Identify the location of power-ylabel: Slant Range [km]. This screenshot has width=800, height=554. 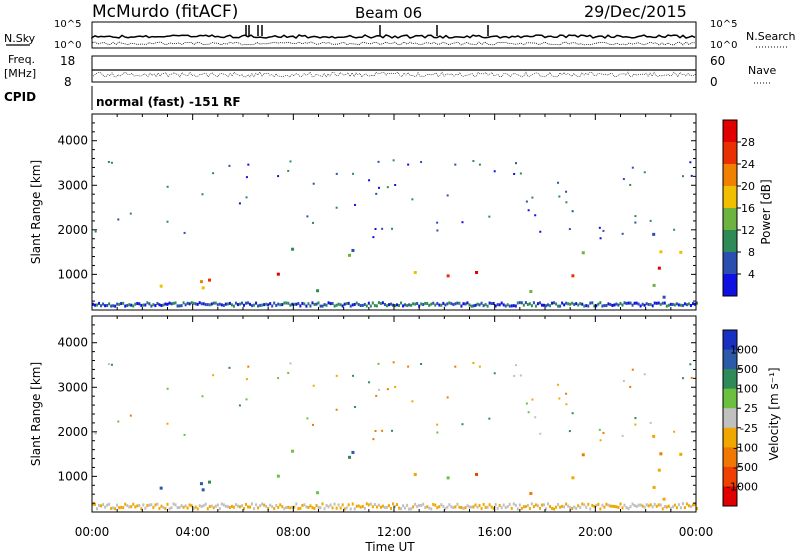
(36, 212).